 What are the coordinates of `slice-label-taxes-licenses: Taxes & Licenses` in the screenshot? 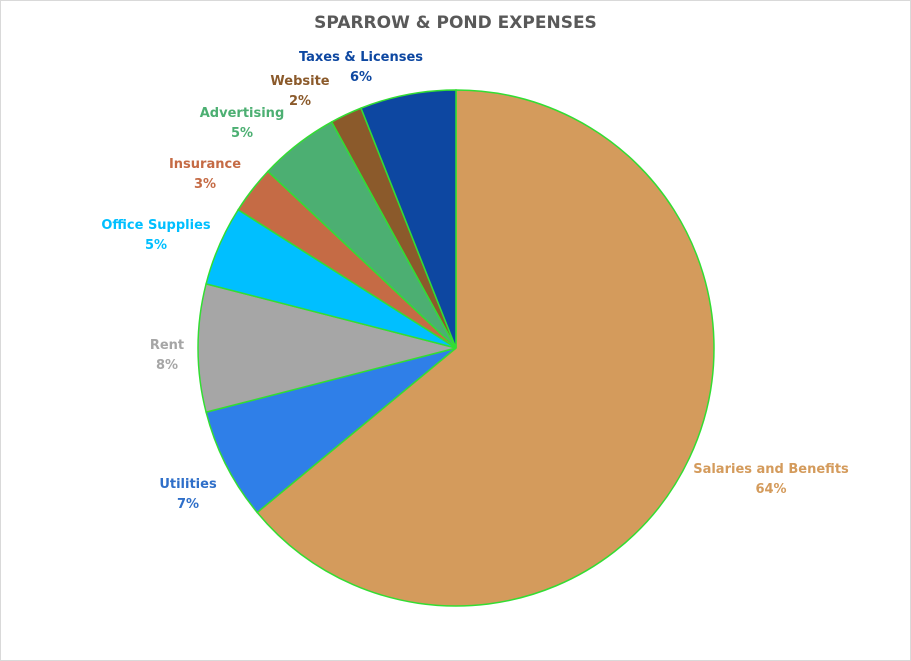 It's located at (361, 57).